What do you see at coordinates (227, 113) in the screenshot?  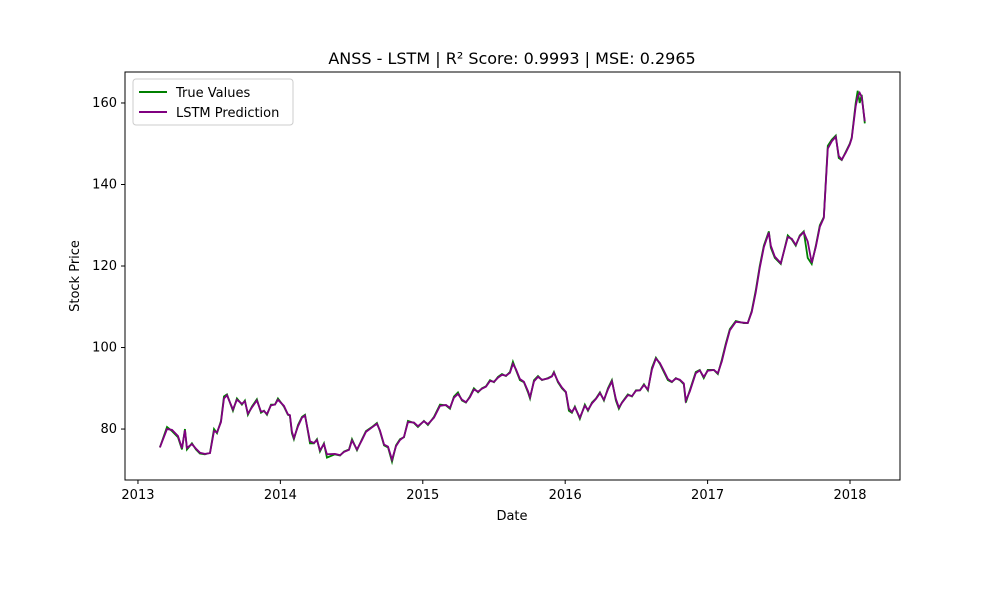 I see `legend-label: LSTM Prediction` at bounding box center [227, 113].